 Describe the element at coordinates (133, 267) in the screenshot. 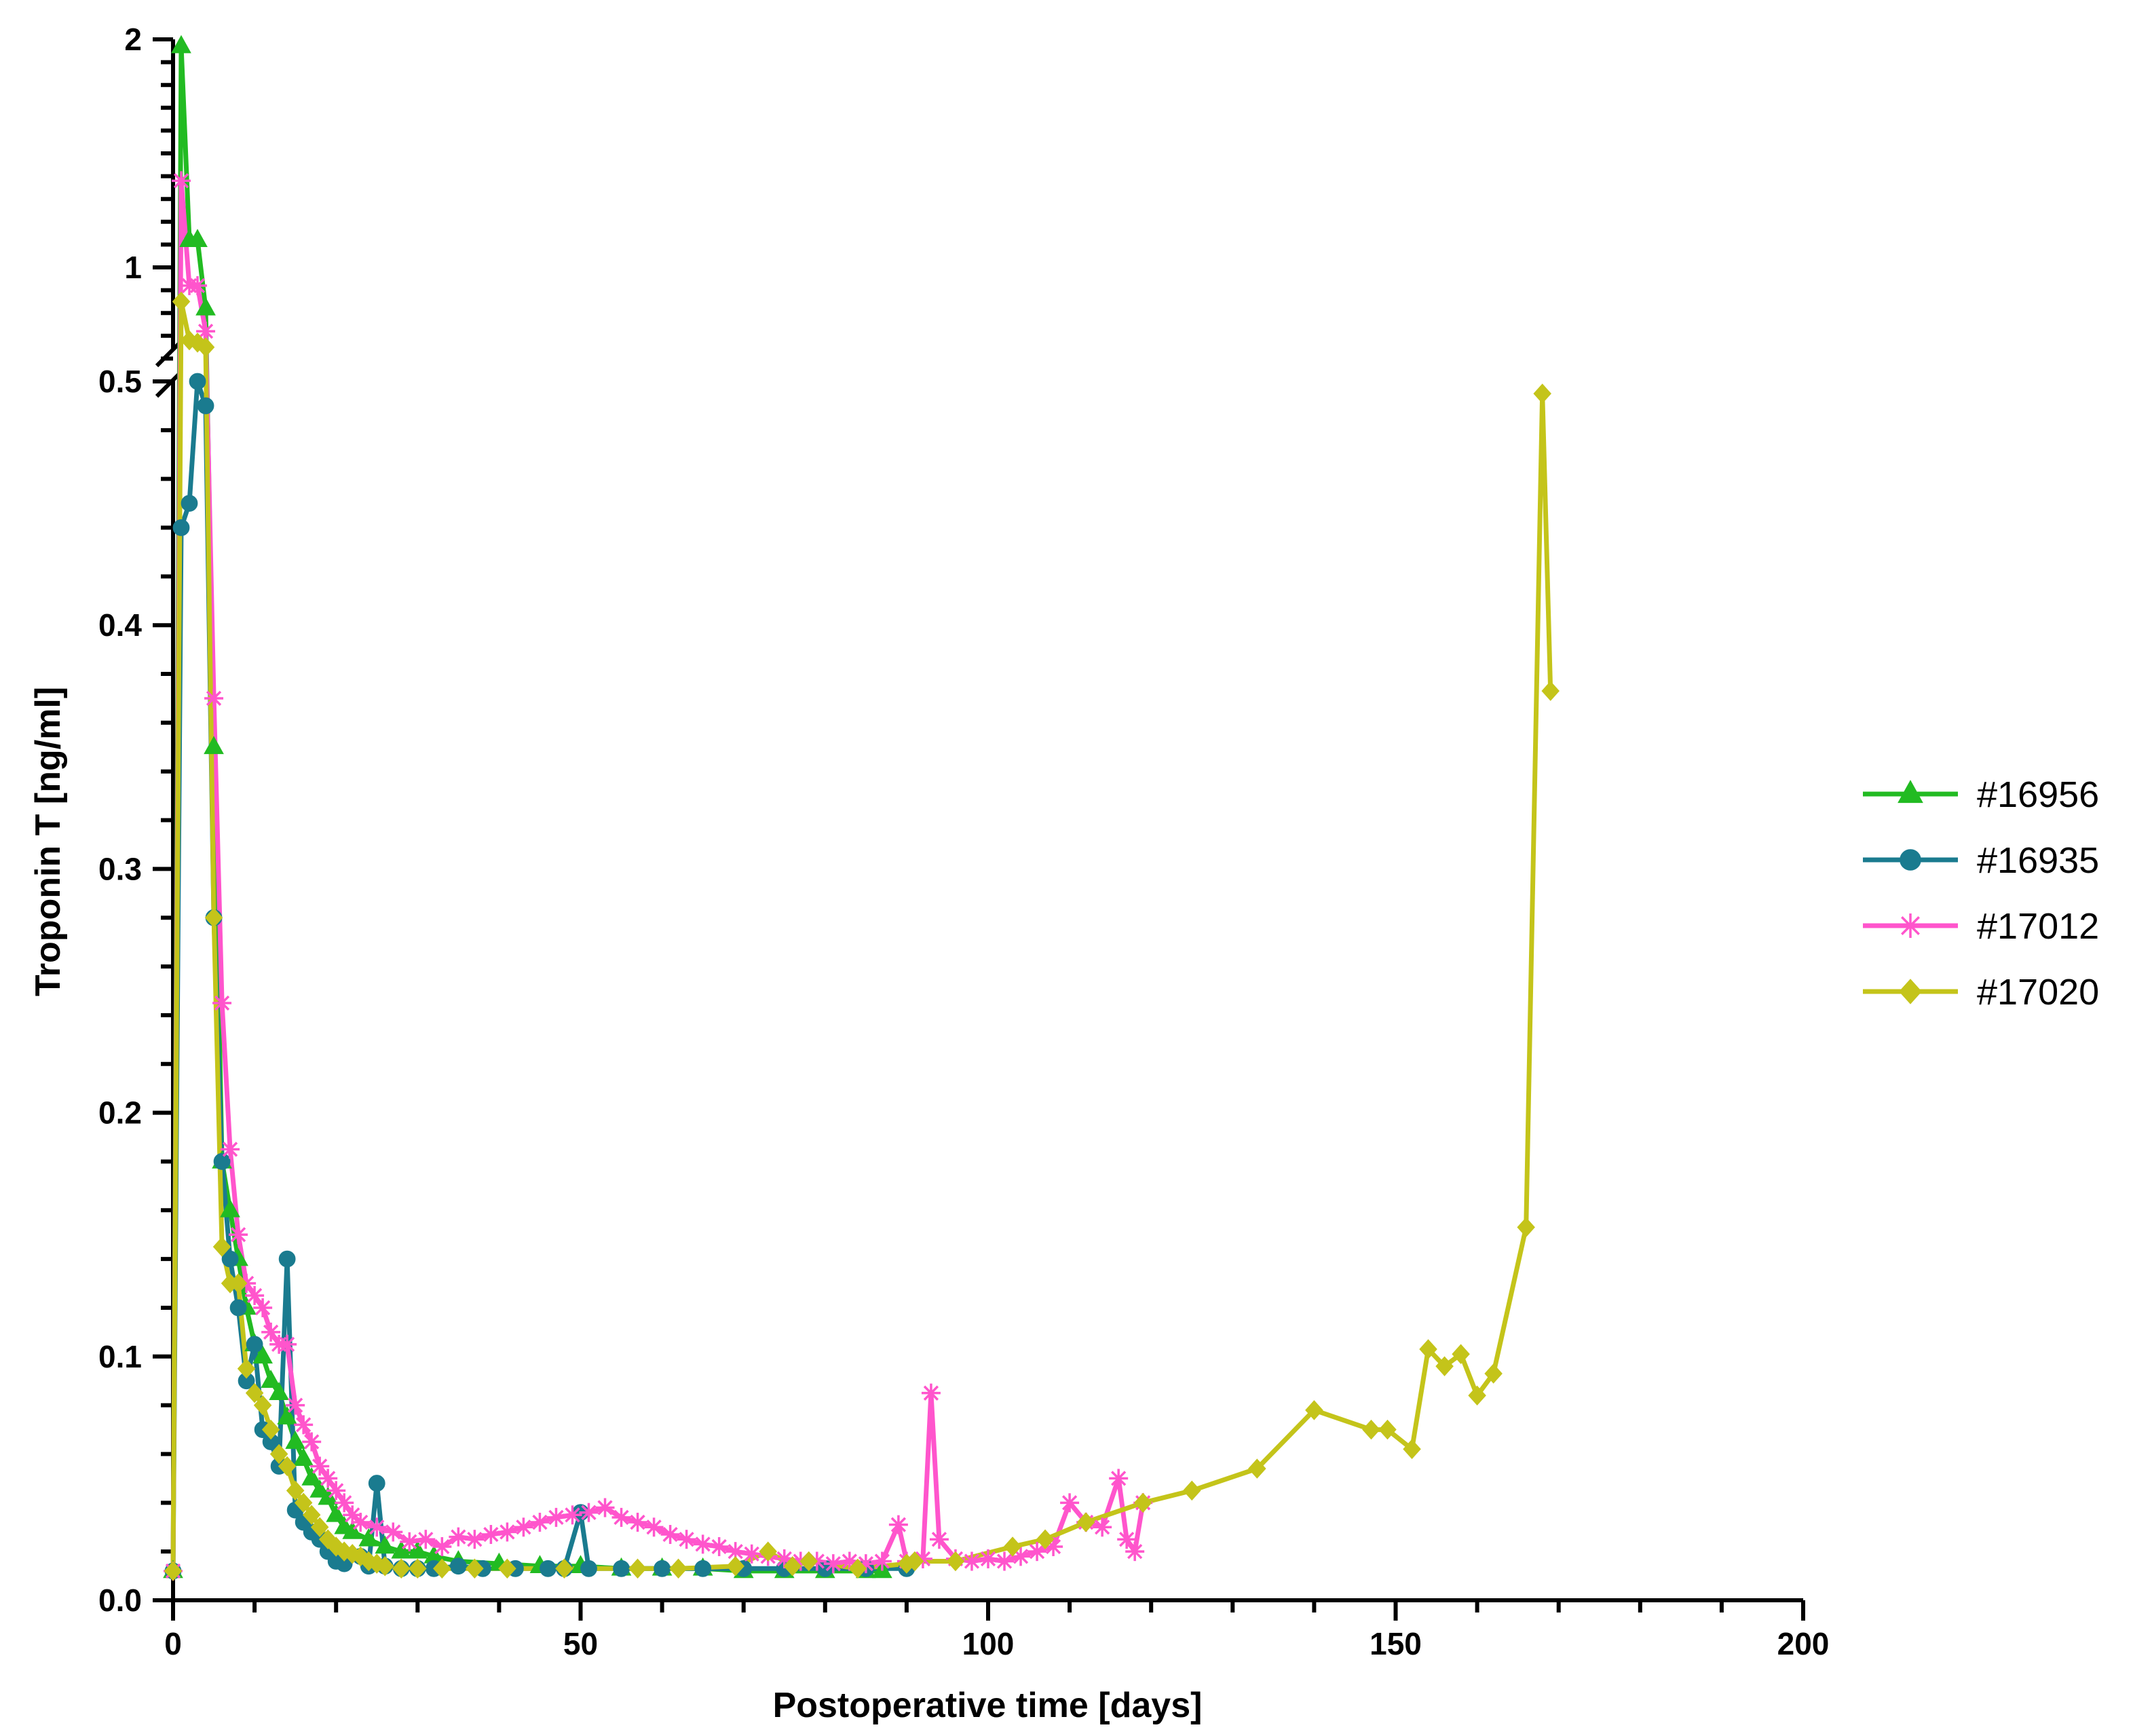

I see `y-tick-label: 1` at that location.